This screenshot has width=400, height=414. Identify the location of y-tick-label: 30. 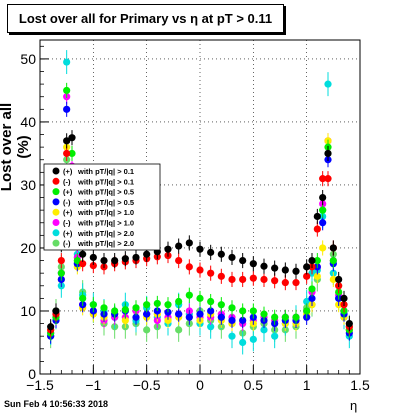
(28, 185).